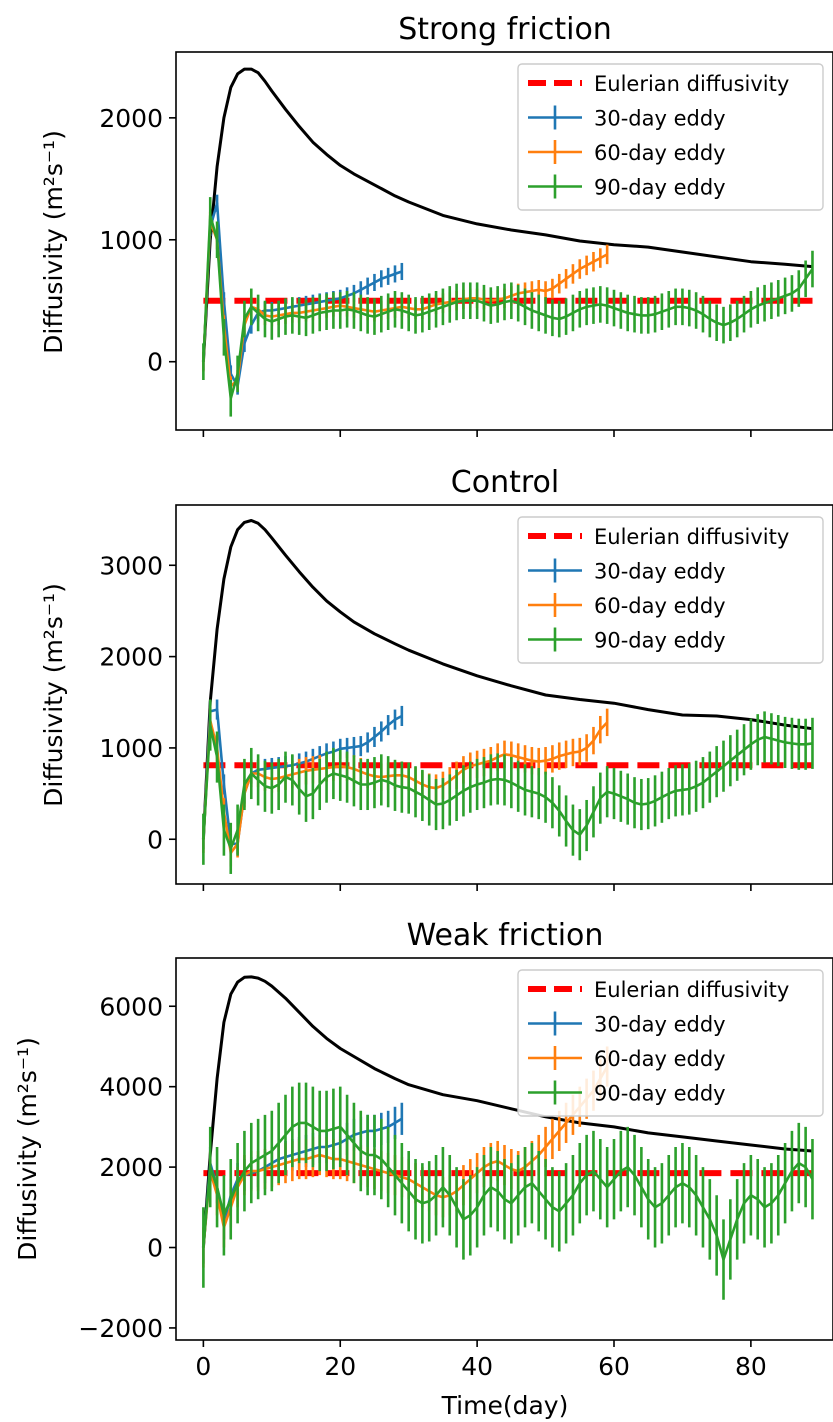  I want to click on y-tick-label: 4000, so click(131, 1087).